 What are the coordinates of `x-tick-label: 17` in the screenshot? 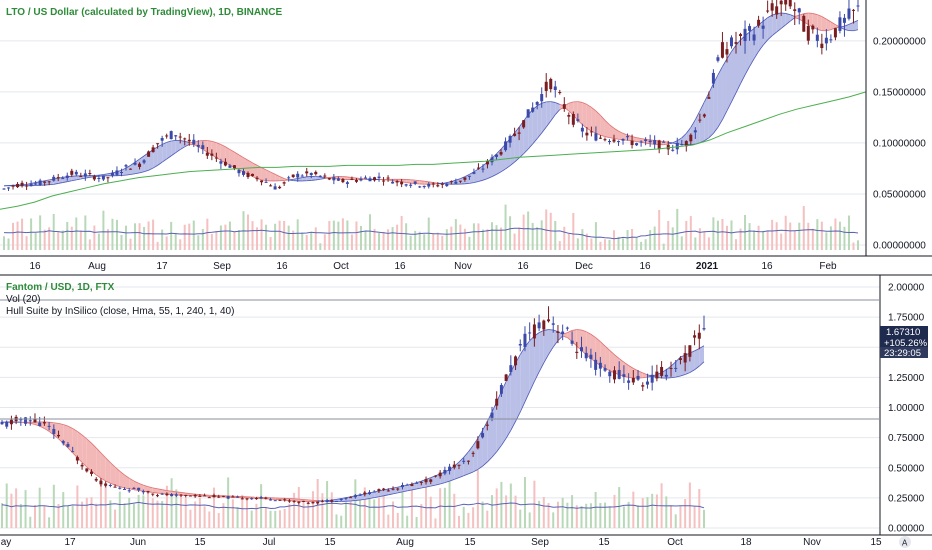 It's located at (162, 266).